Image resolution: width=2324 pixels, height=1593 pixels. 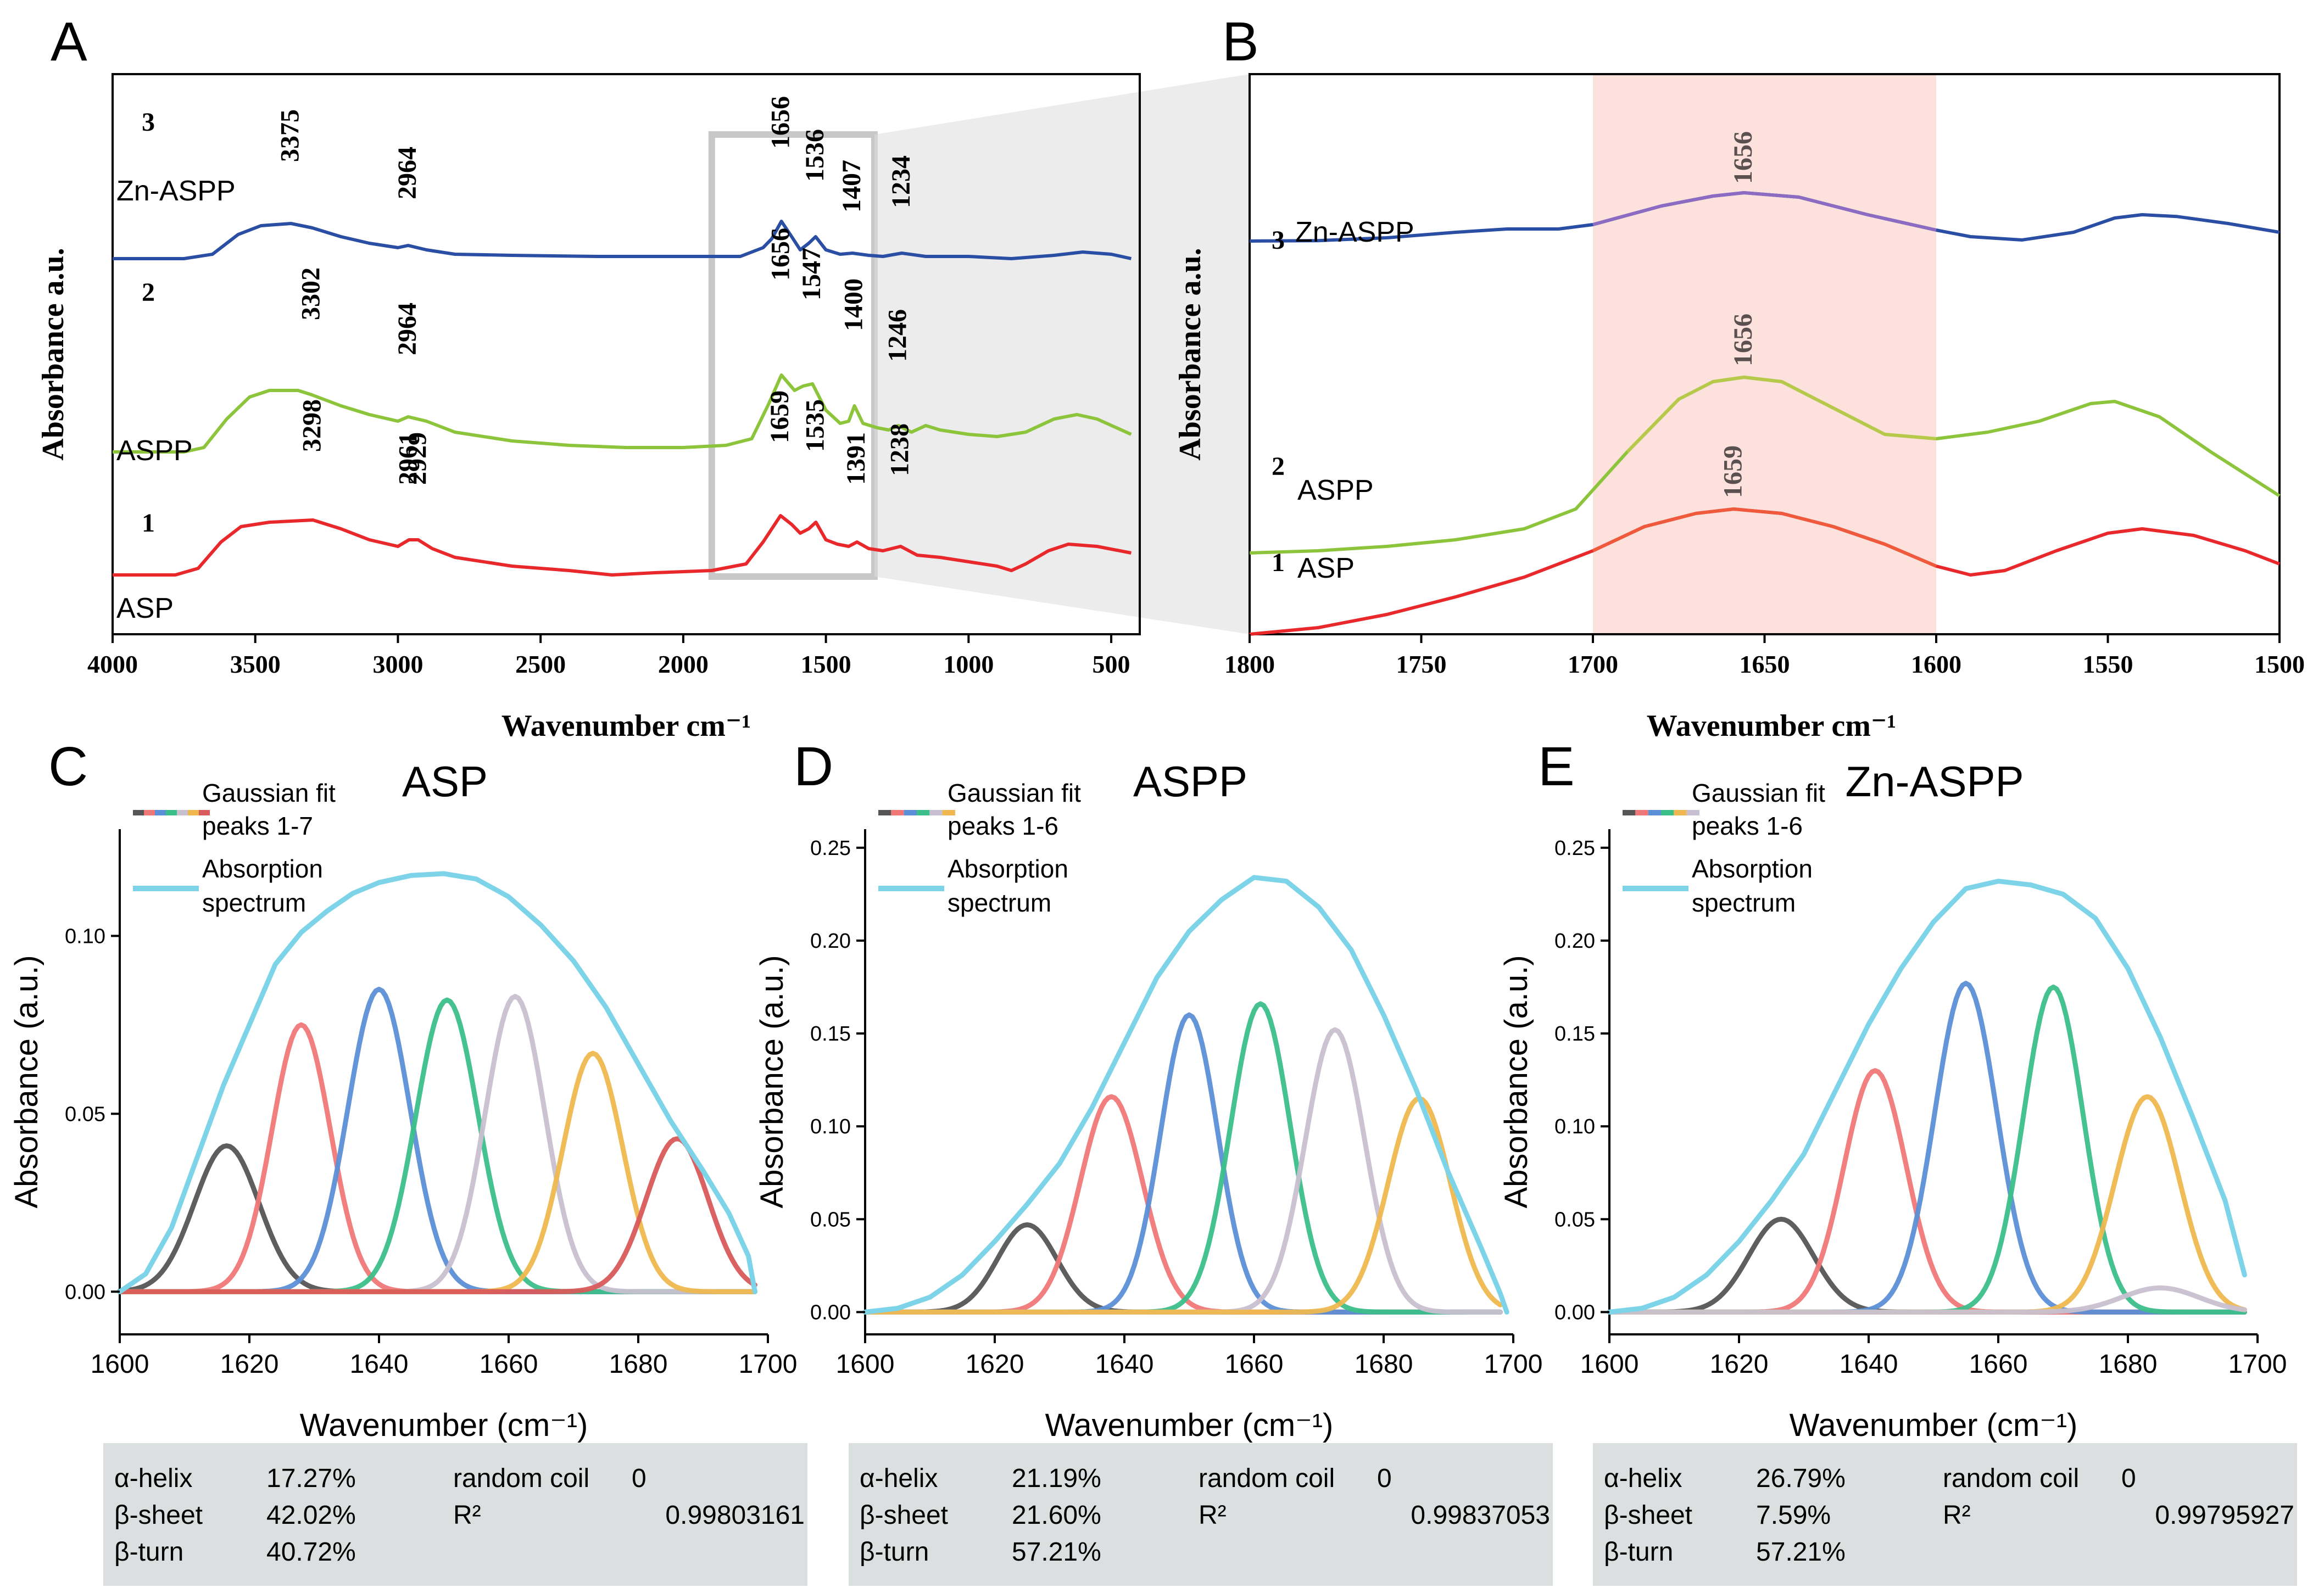 What do you see at coordinates (968, 664) in the screenshot?
I see `x-tick-label: 1000` at bounding box center [968, 664].